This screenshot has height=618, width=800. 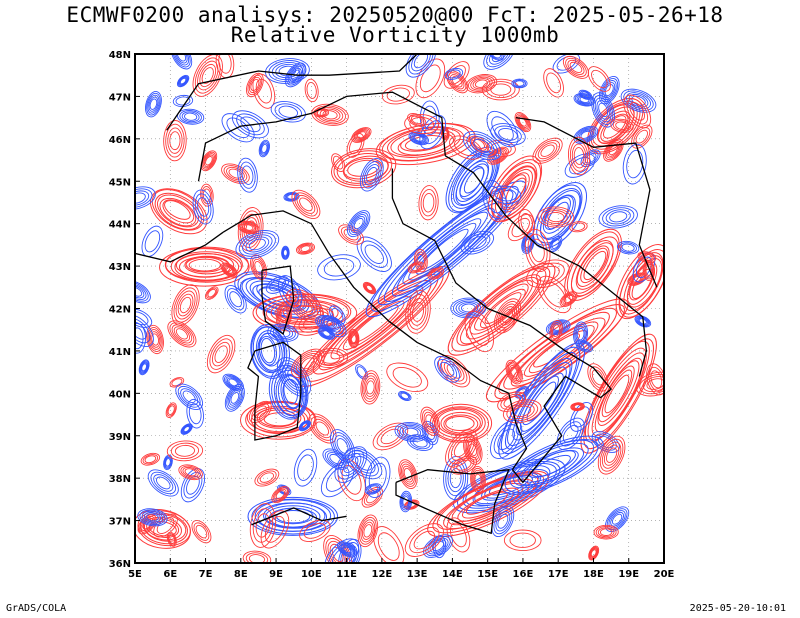 What do you see at coordinates (120, 394) in the screenshot?
I see `lat-label-40N: 40N` at bounding box center [120, 394].